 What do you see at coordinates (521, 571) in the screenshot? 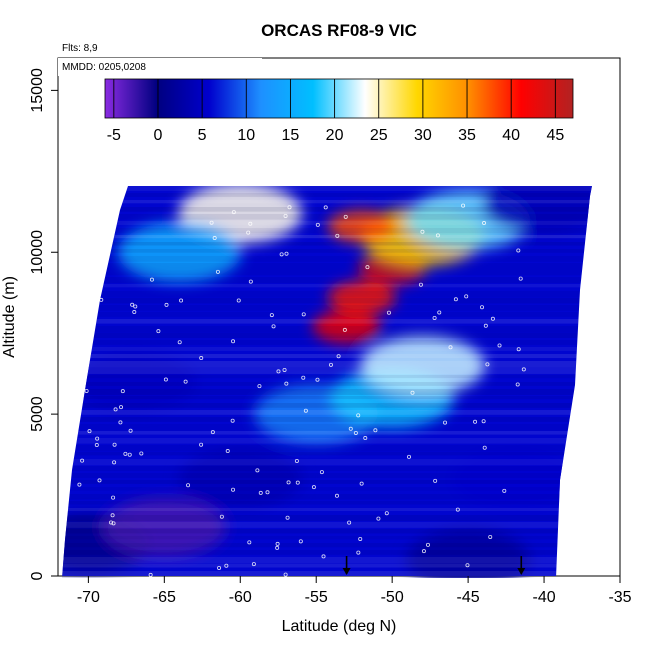
I see `arrow-head` at bounding box center [521, 571].